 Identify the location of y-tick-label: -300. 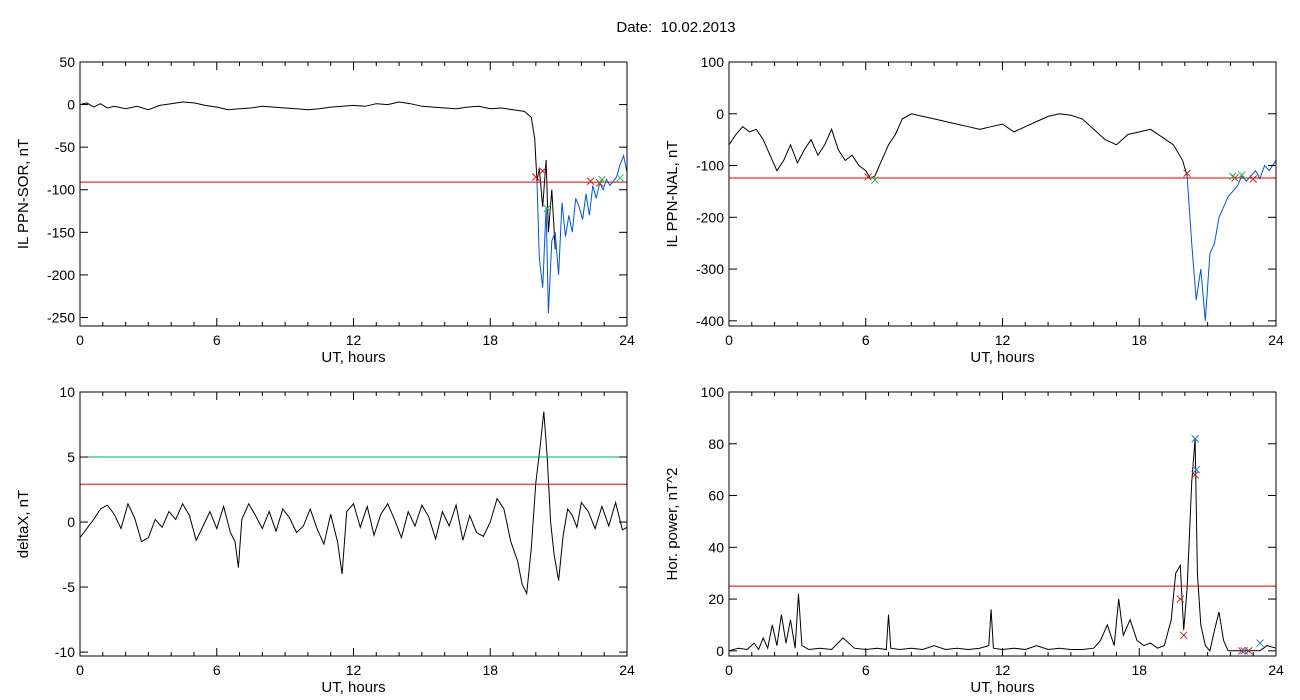
(710, 269).